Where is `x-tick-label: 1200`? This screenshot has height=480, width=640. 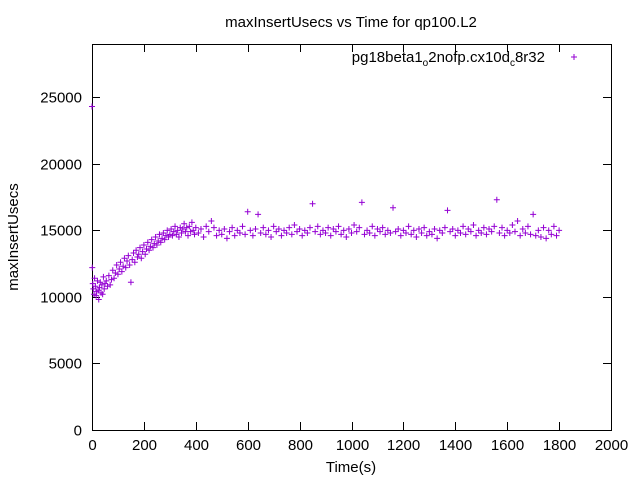
x-tick-label: 1200 is located at coordinates (403, 445).